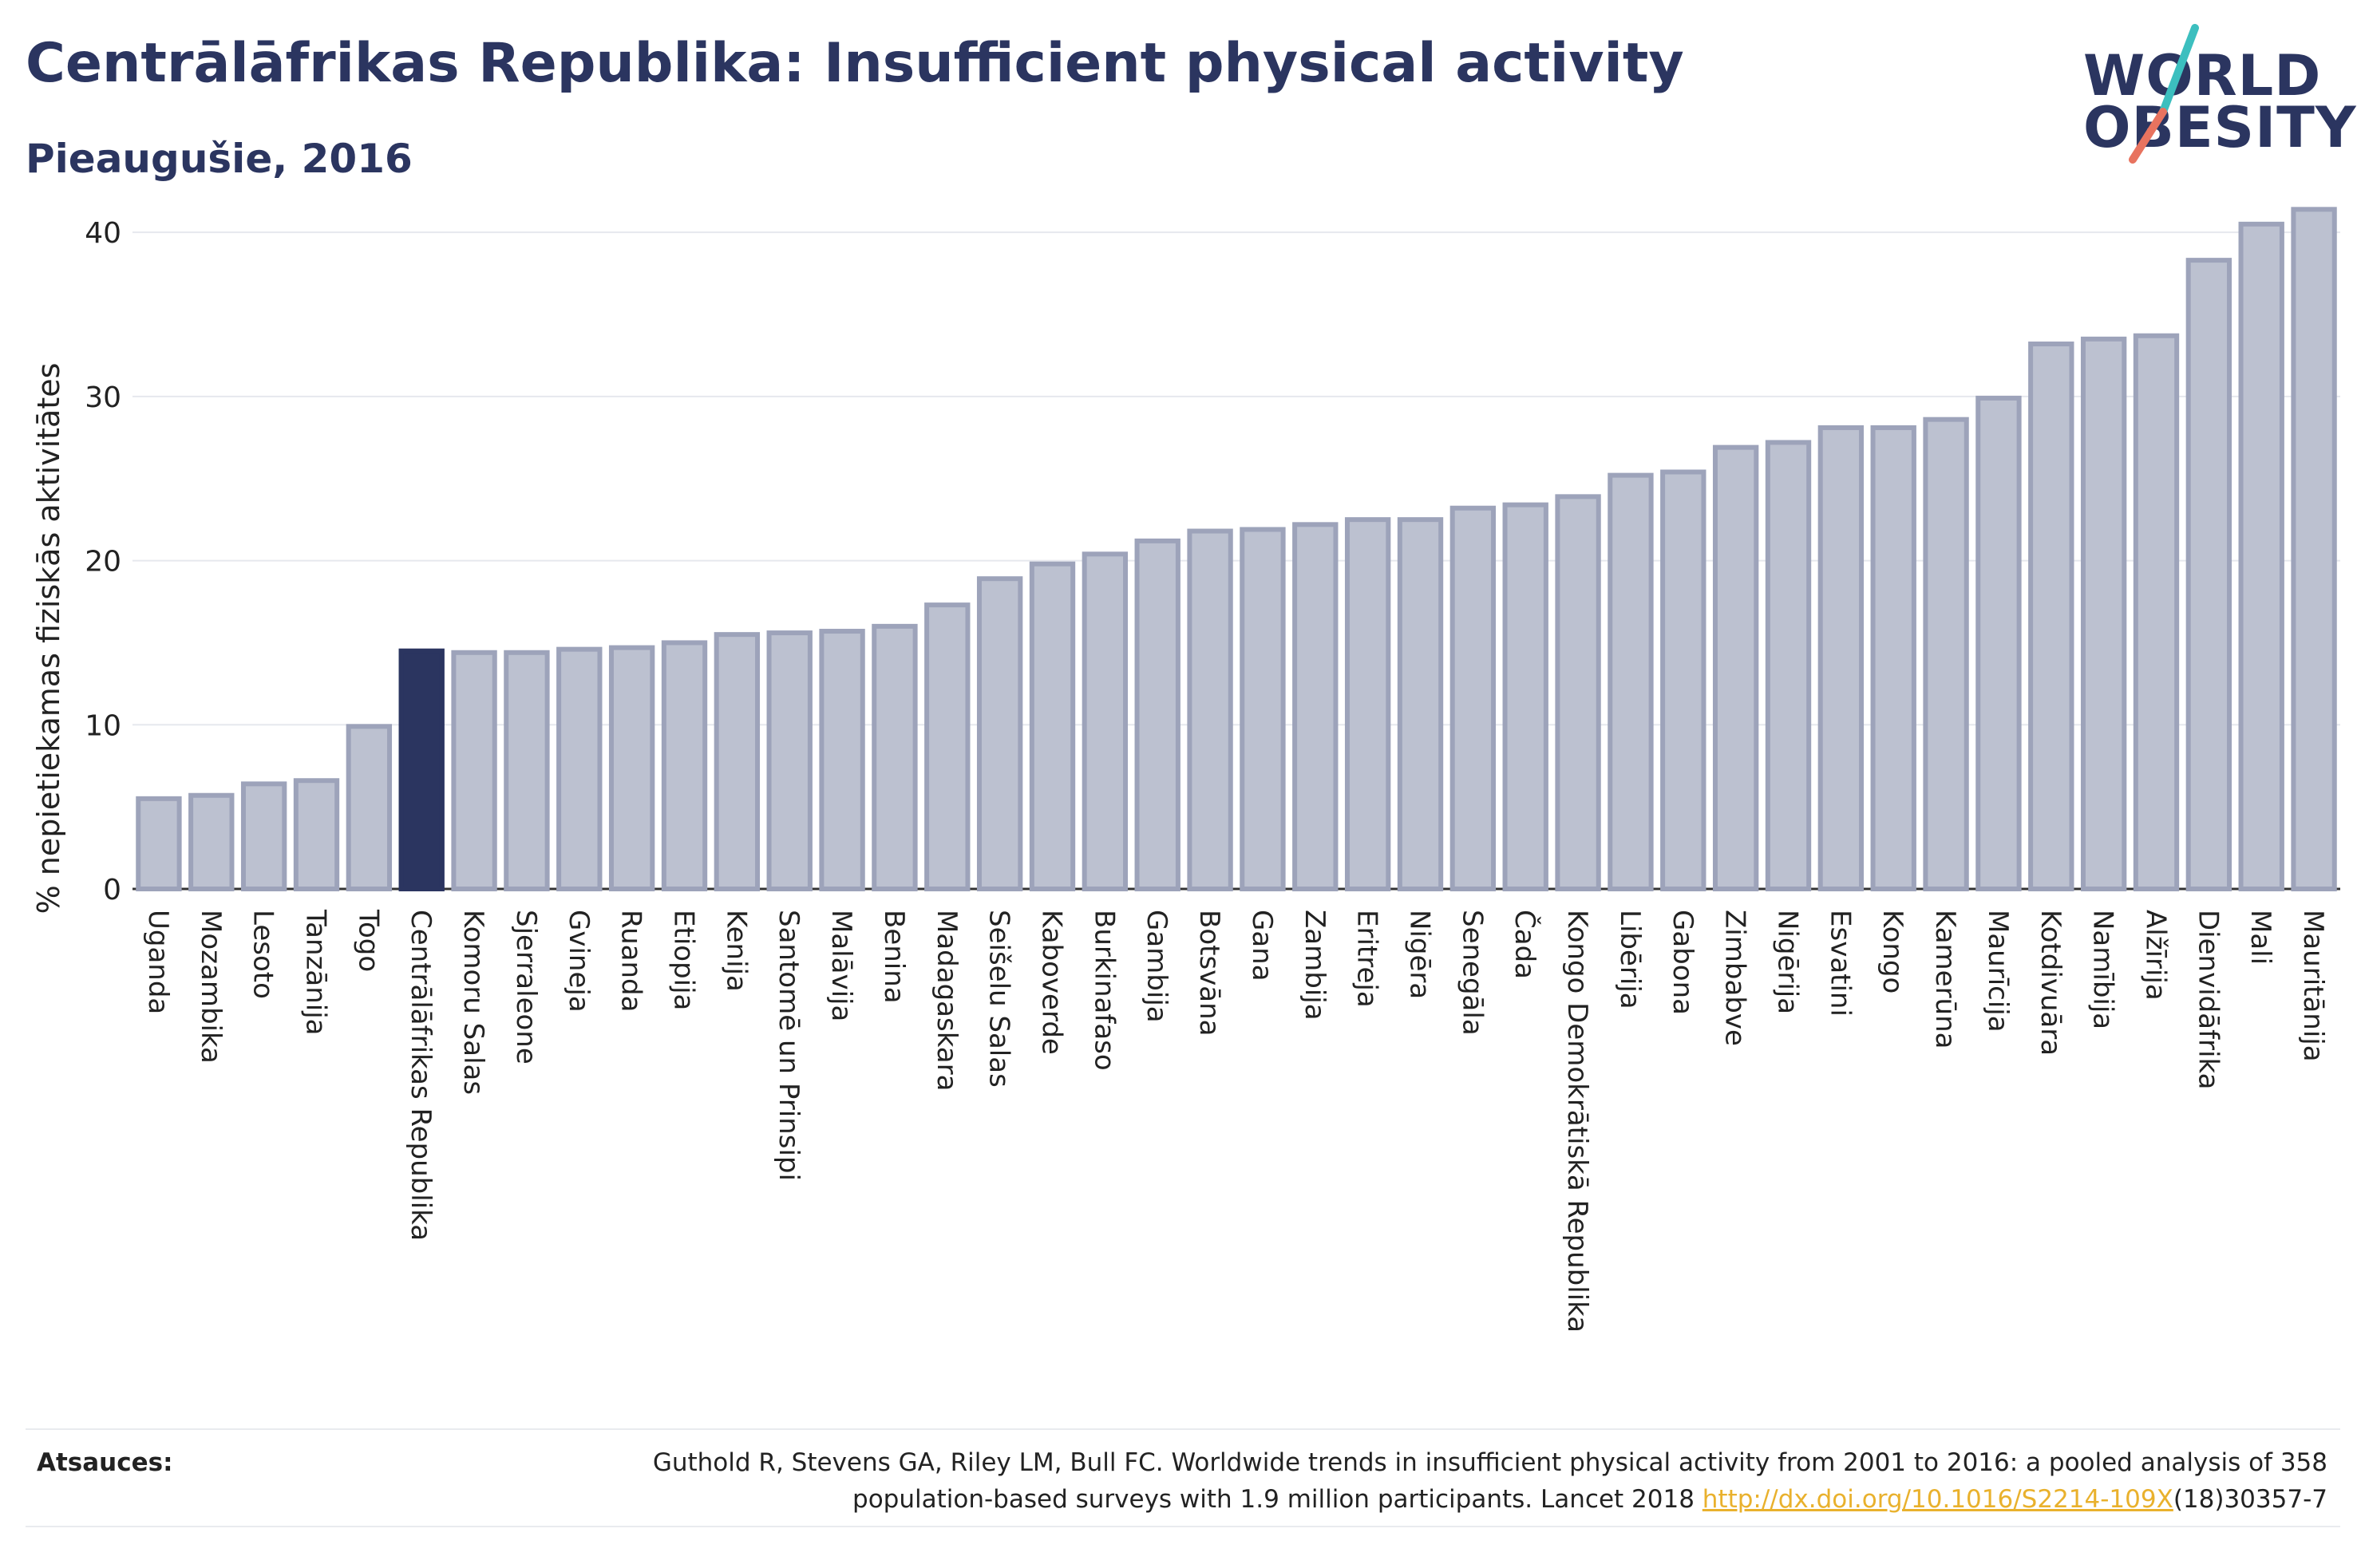 This screenshot has height=1568, width=2361. Describe the element at coordinates (2250, 1499) in the screenshot. I see `citation-line-2-end: (18)30357-7` at that location.